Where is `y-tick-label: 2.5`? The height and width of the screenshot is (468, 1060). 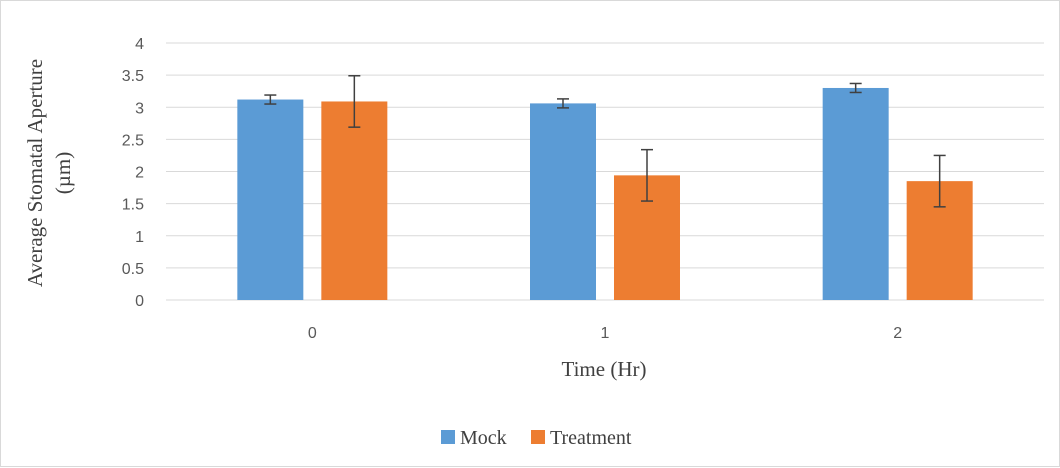 y-tick-label: 2.5 is located at coordinates (133, 140).